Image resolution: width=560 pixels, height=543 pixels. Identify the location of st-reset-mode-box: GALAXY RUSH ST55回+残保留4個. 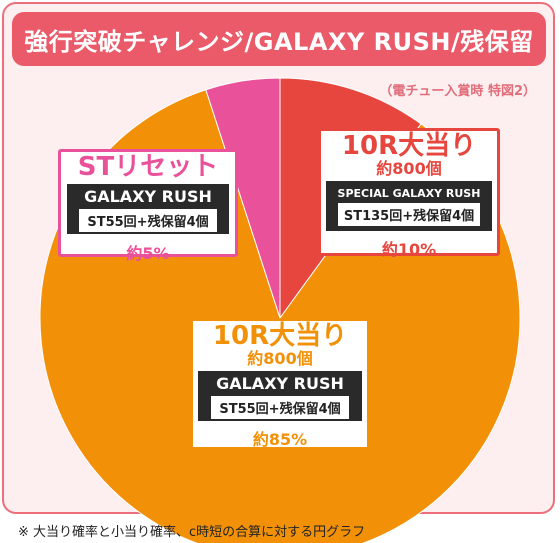
(148, 209).